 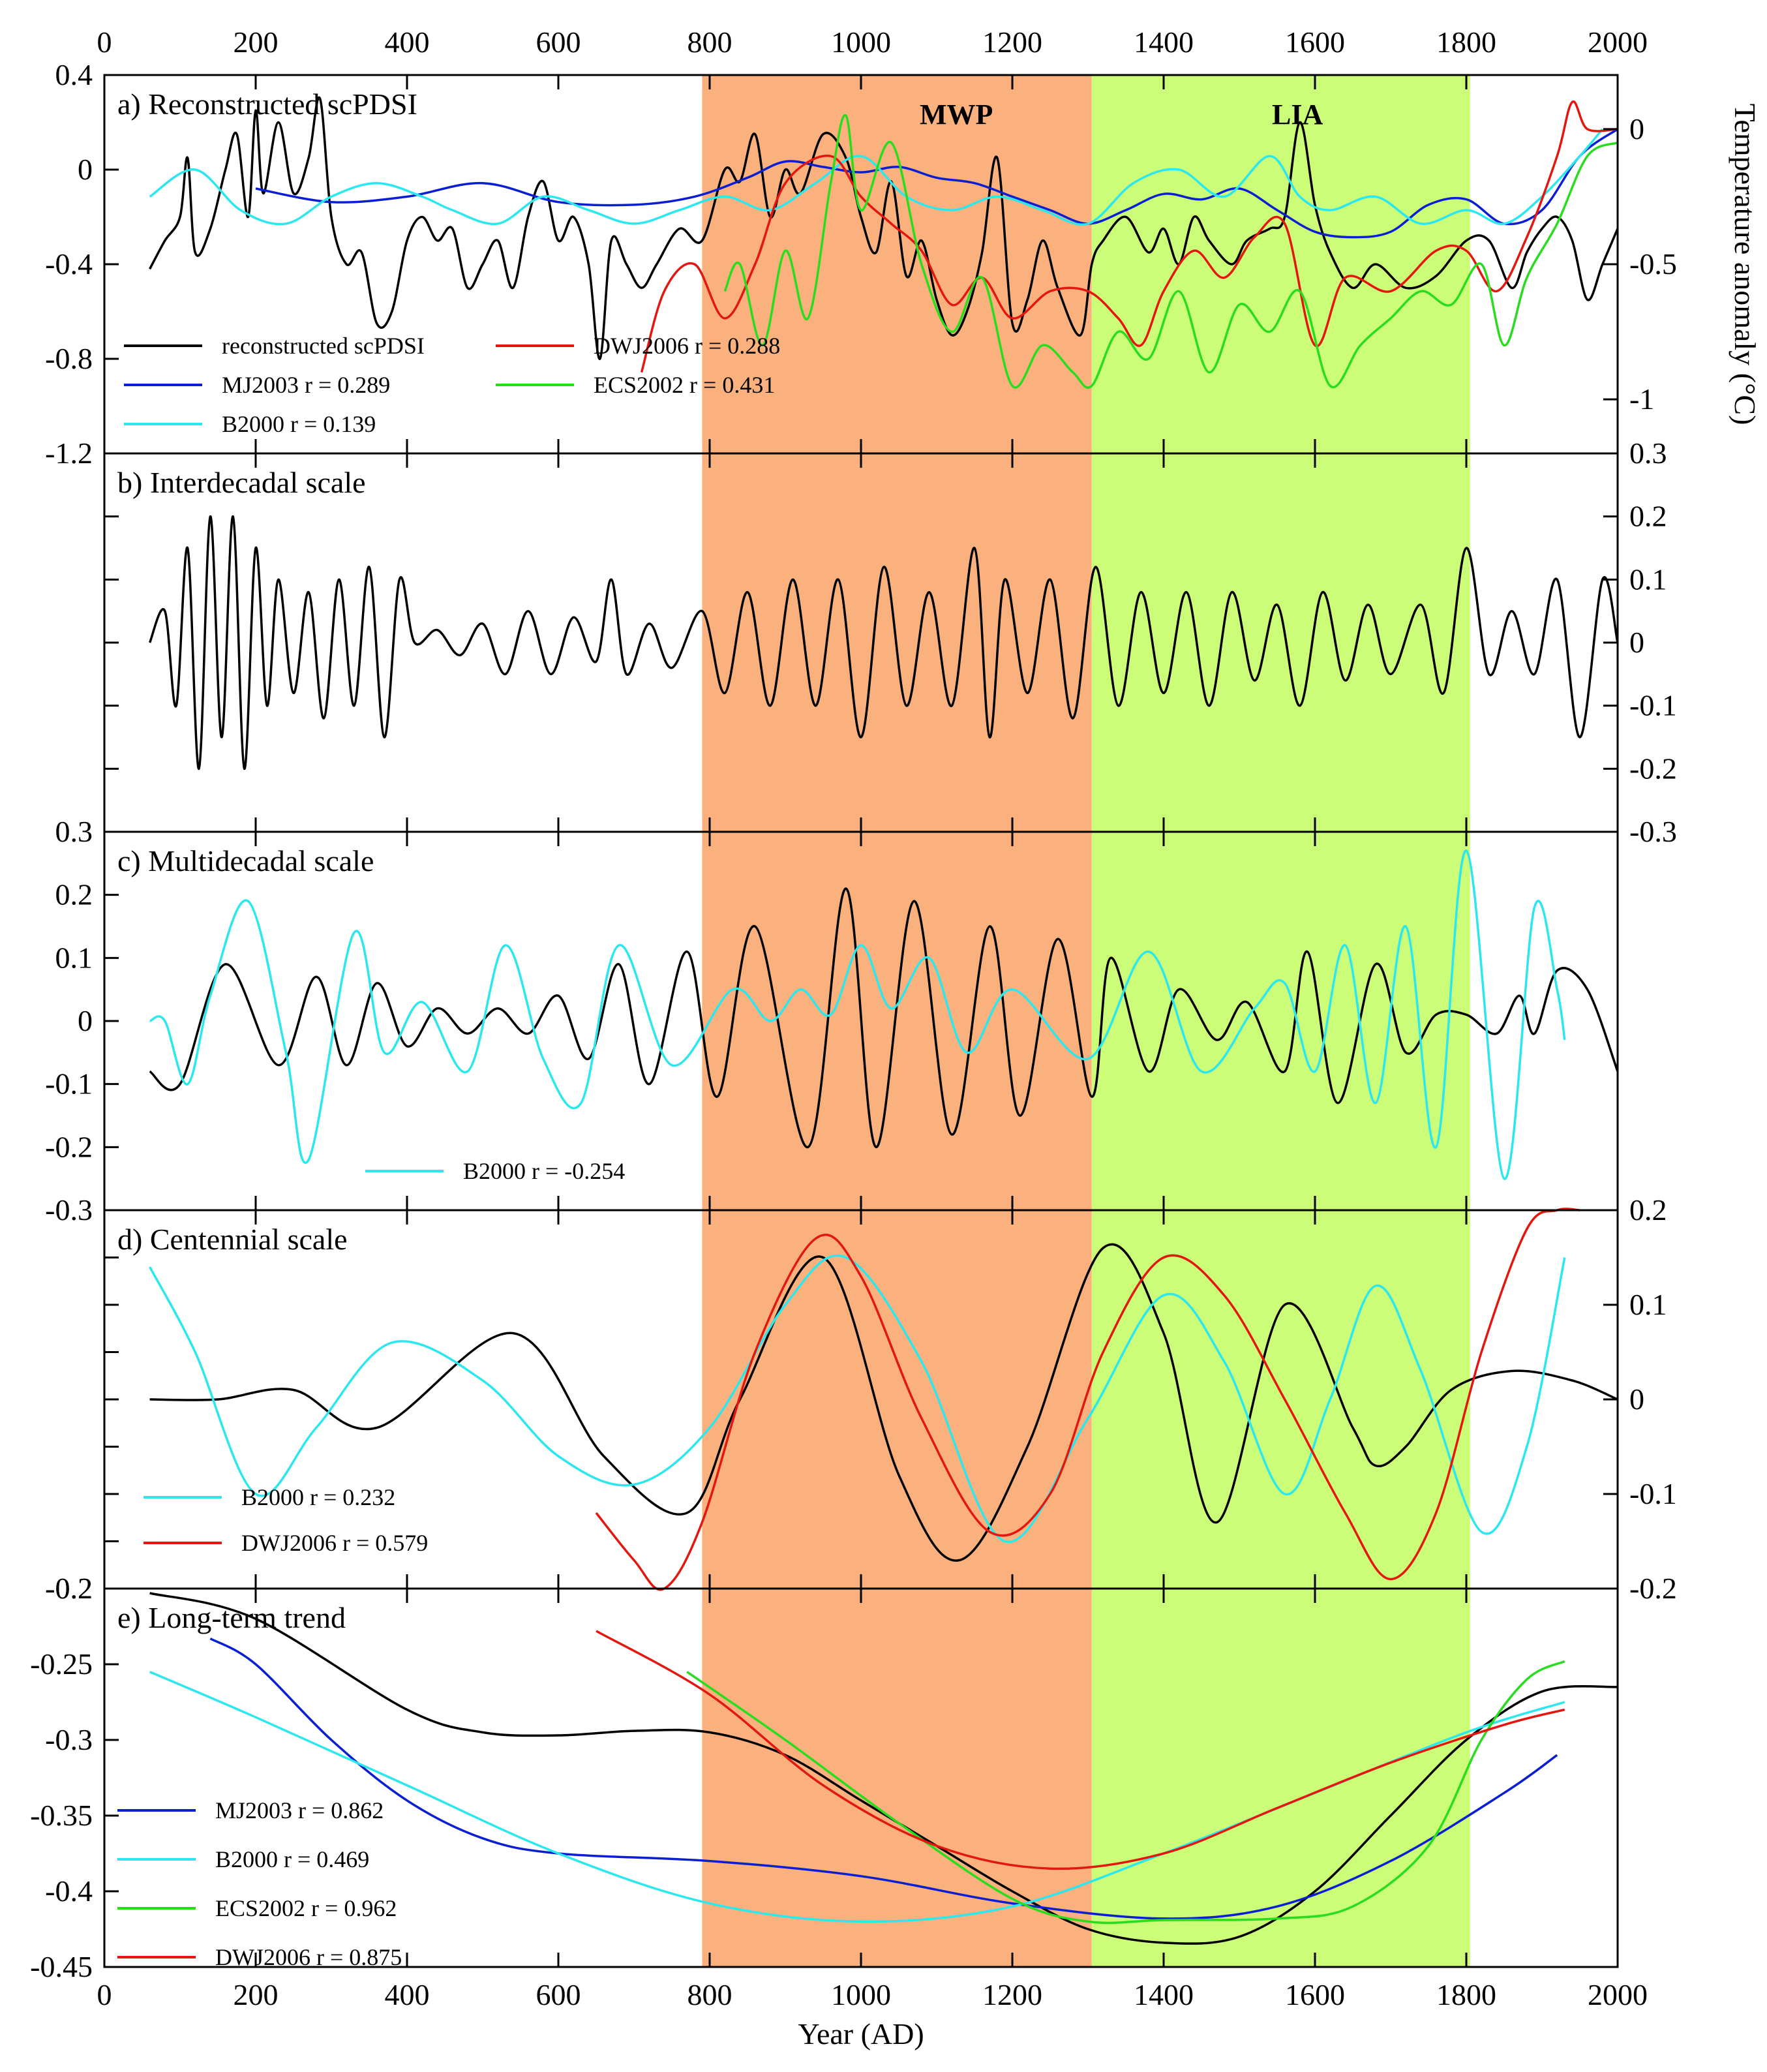 I want to click on x-tick-label-bottom-0: 0, so click(x=104, y=1994).